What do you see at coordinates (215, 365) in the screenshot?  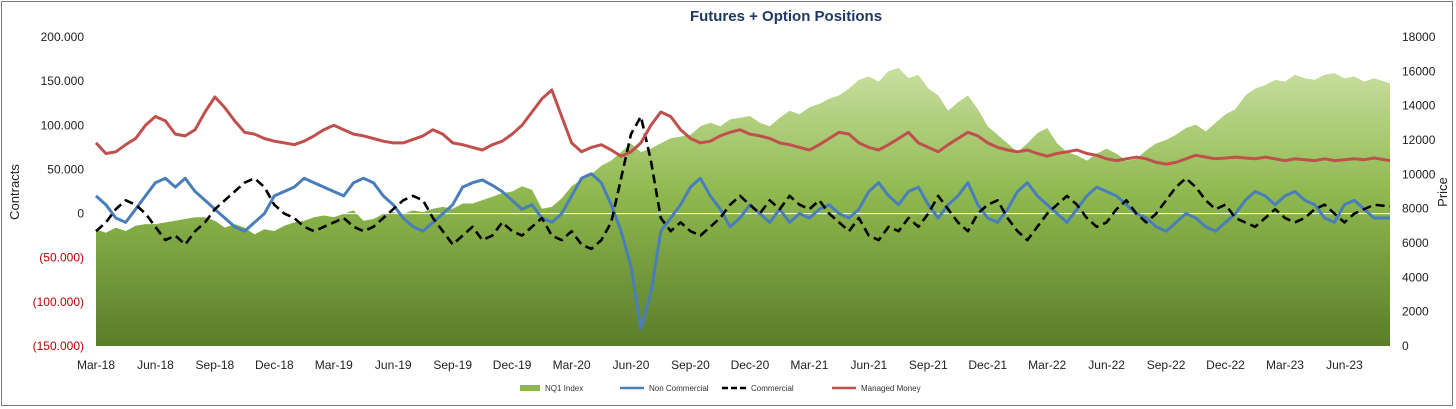 I see `x-tick-label: Sep-18` at bounding box center [215, 365].